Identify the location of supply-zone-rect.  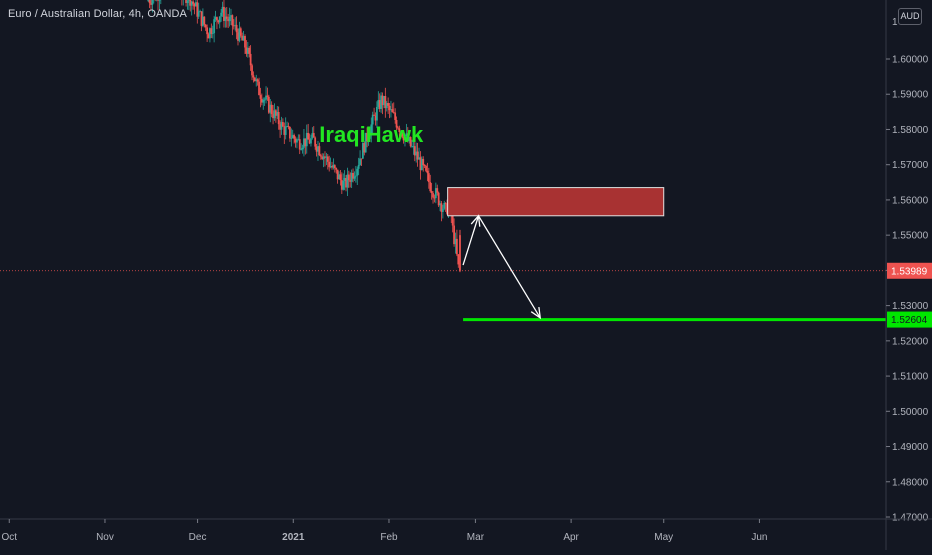
(556, 202).